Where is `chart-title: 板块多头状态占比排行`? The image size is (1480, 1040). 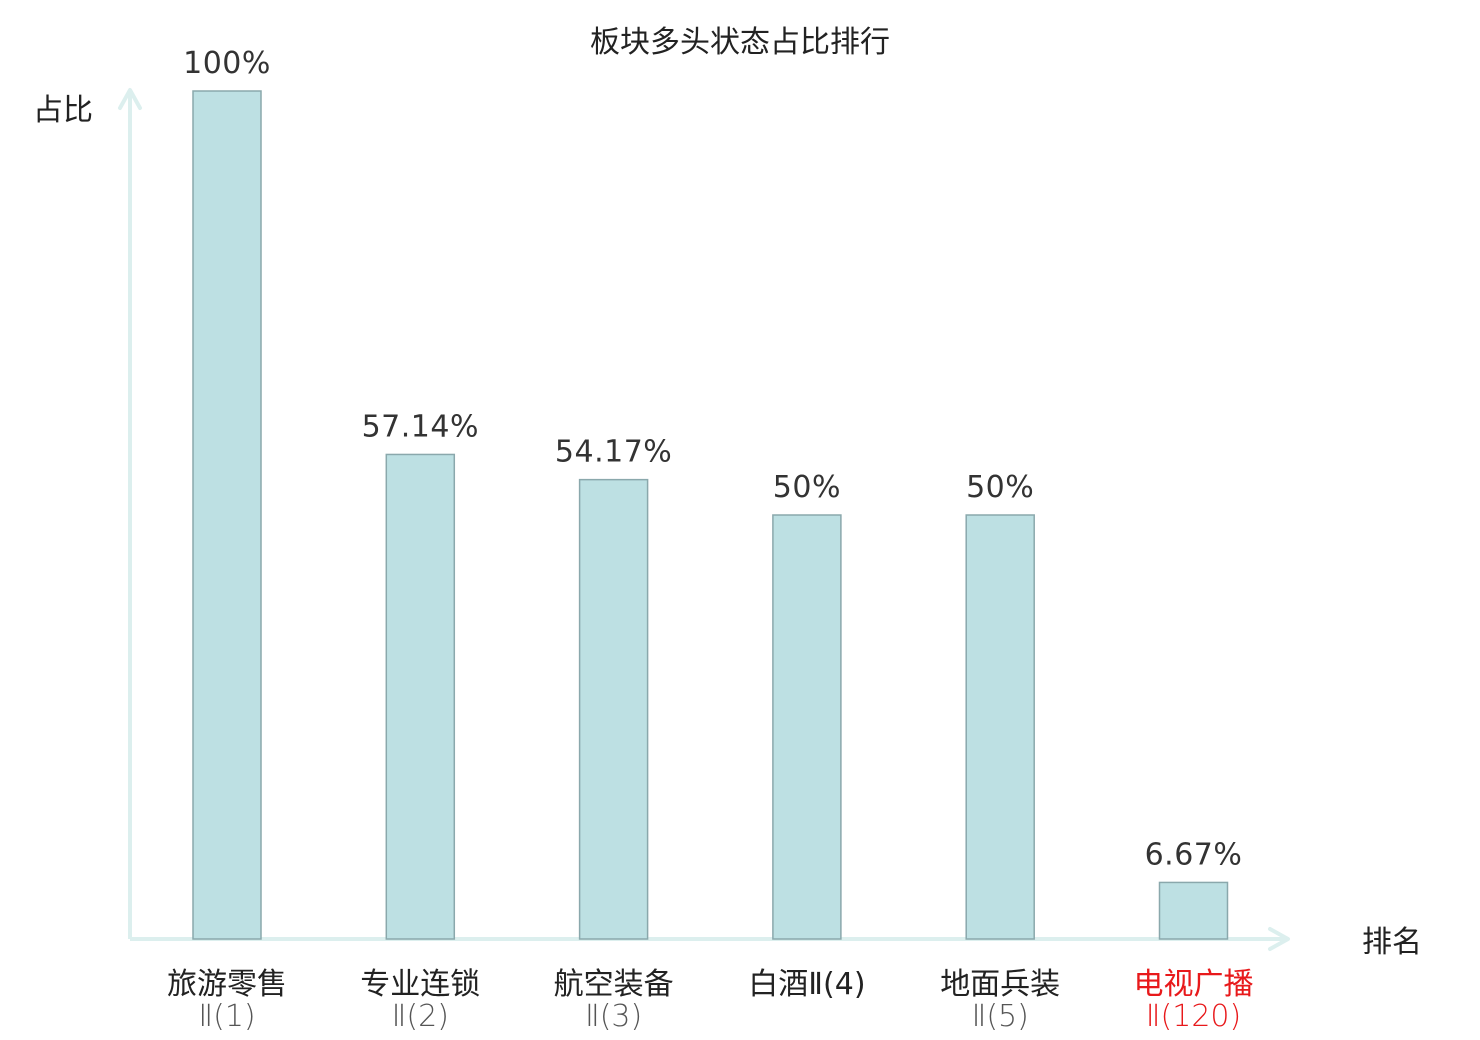
chart-title: 板块多头状态占比排行 is located at coordinates (740, 42).